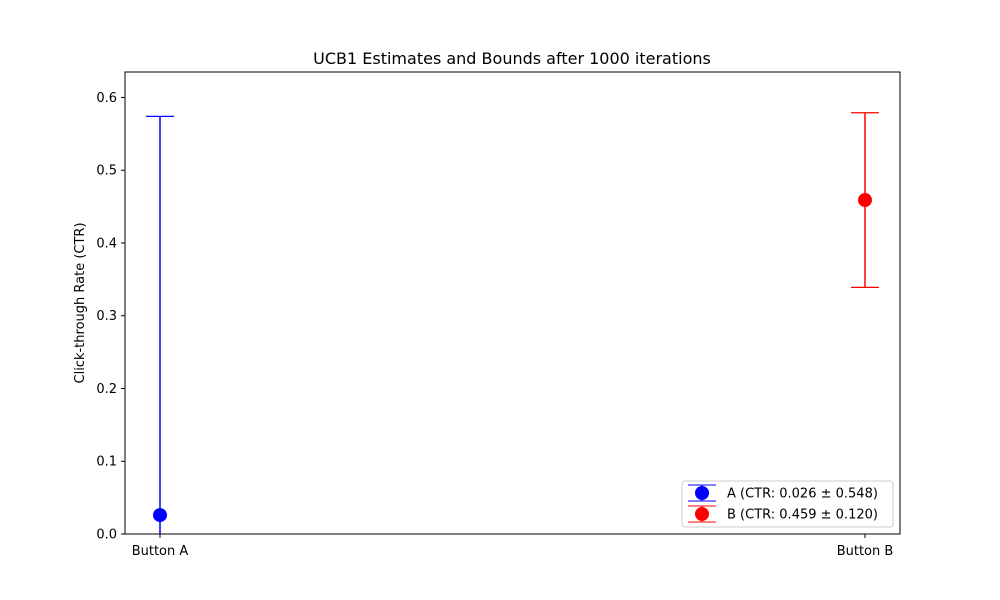 The height and width of the screenshot is (600, 1000). I want to click on legend-box, so click(787, 504).